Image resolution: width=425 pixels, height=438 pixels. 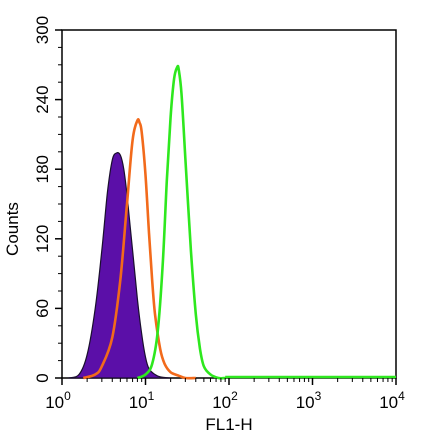 What do you see at coordinates (42, 99) in the screenshot?
I see `y-tick-label: 240` at bounding box center [42, 99].